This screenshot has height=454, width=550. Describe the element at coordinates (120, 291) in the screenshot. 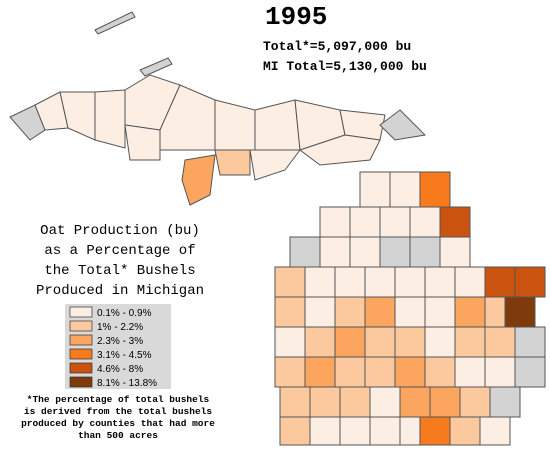

I see `map-title-line: Produced in Michigan` at that location.